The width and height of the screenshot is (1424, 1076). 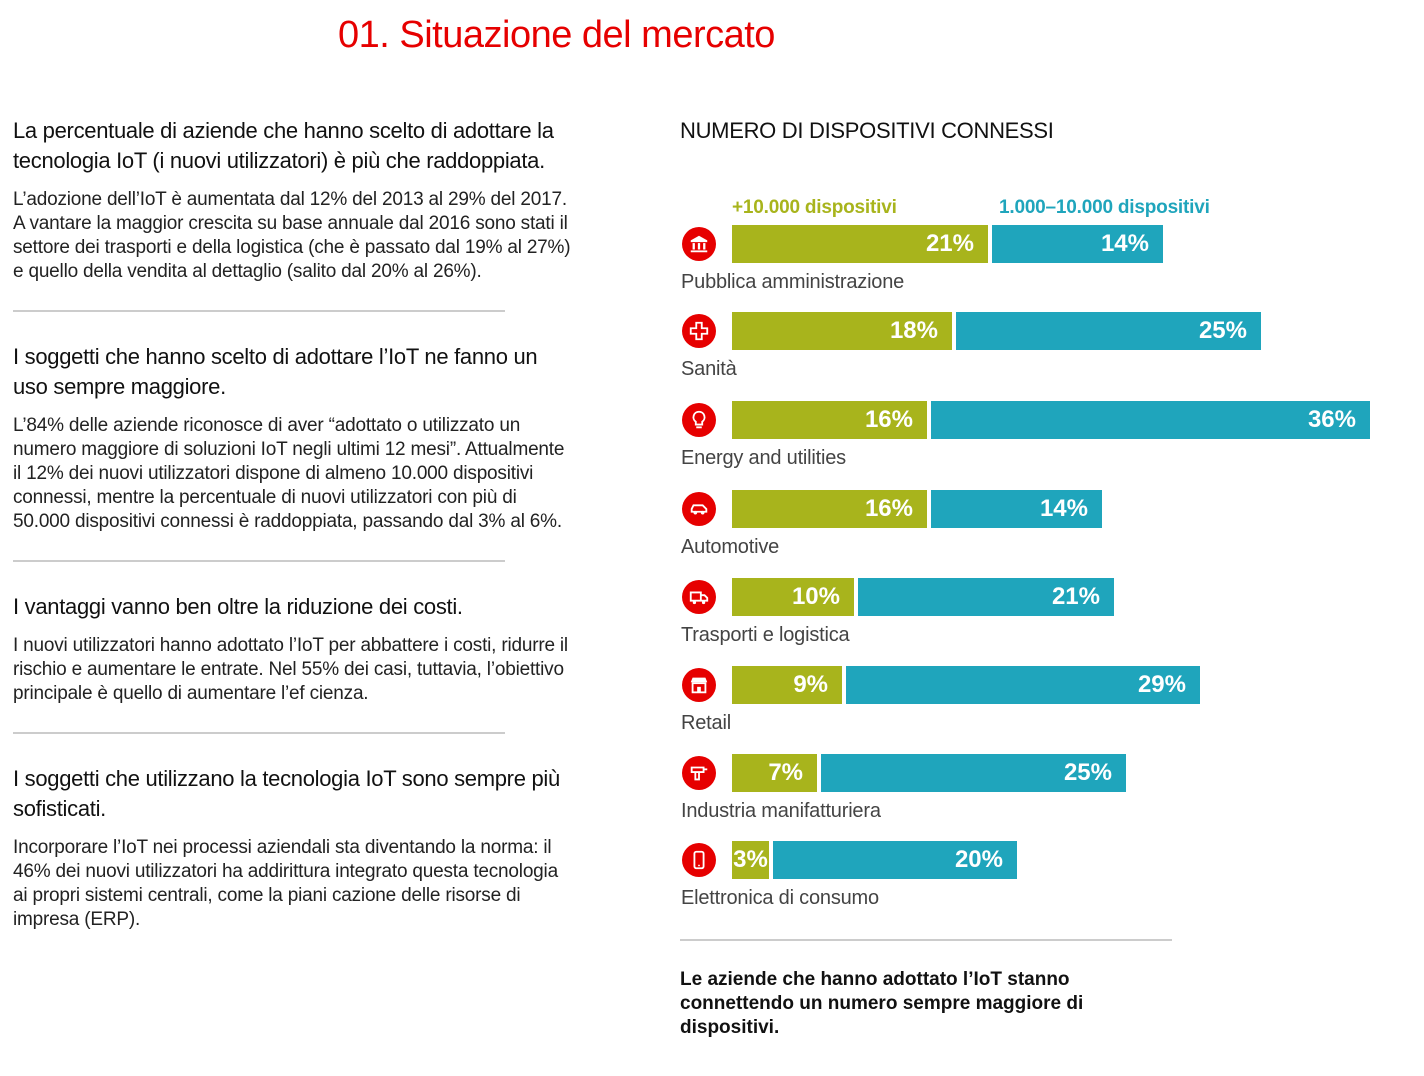 I want to click on chart-row-pubblica-amministrazione: 21% 14% Pubblica amministrazione, so click(x=1040, y=267).